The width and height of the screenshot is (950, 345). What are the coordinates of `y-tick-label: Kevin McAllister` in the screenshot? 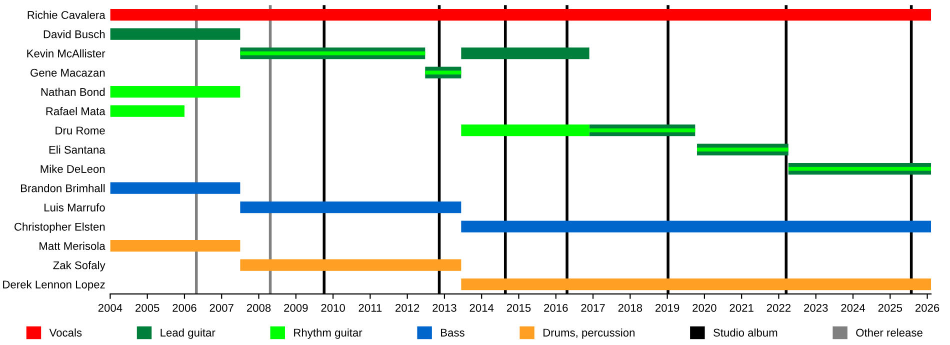 It's located at (66, 53).